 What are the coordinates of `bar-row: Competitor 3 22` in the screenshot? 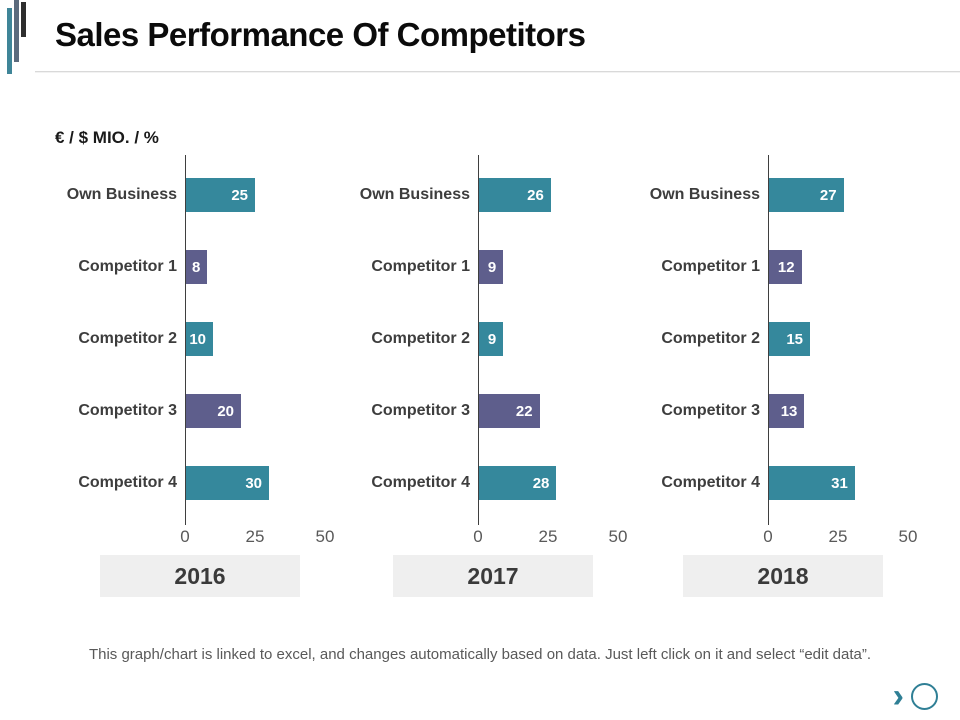 It's located at (493, 411).